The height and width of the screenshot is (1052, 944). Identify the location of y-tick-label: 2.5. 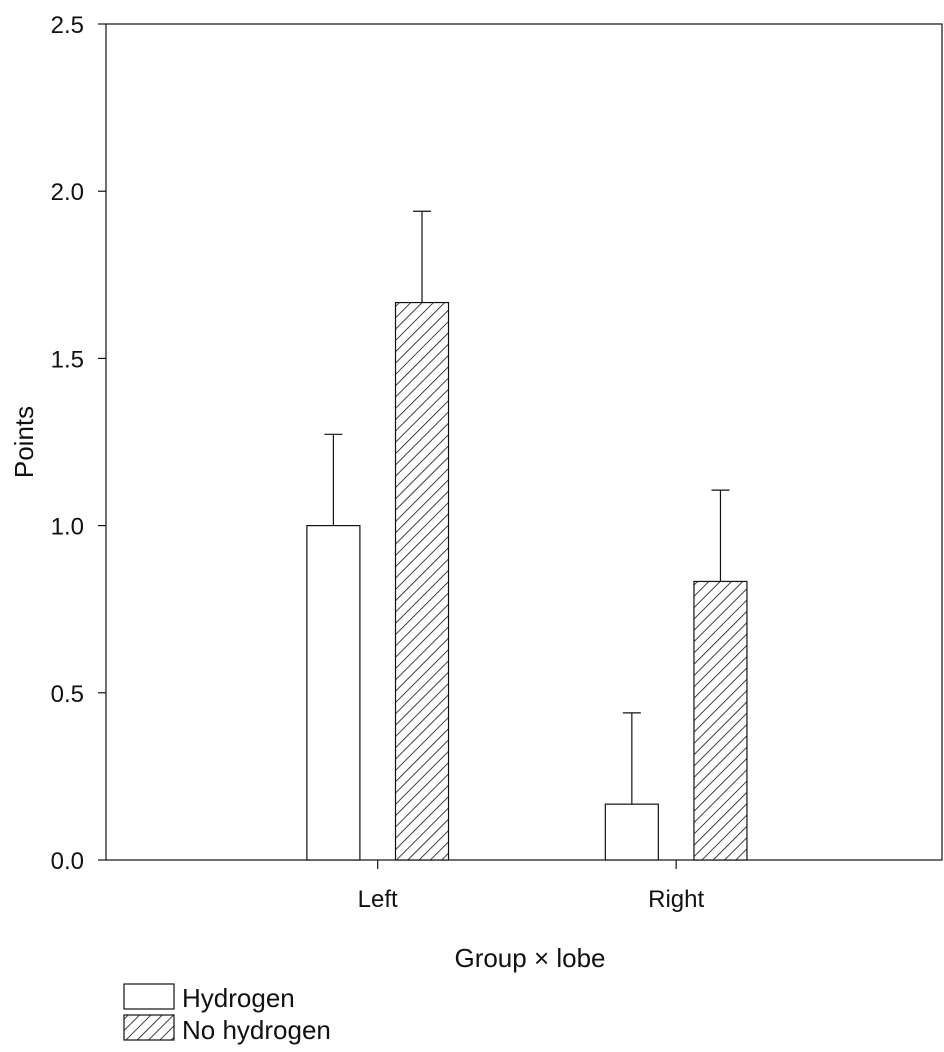
(67, 25).